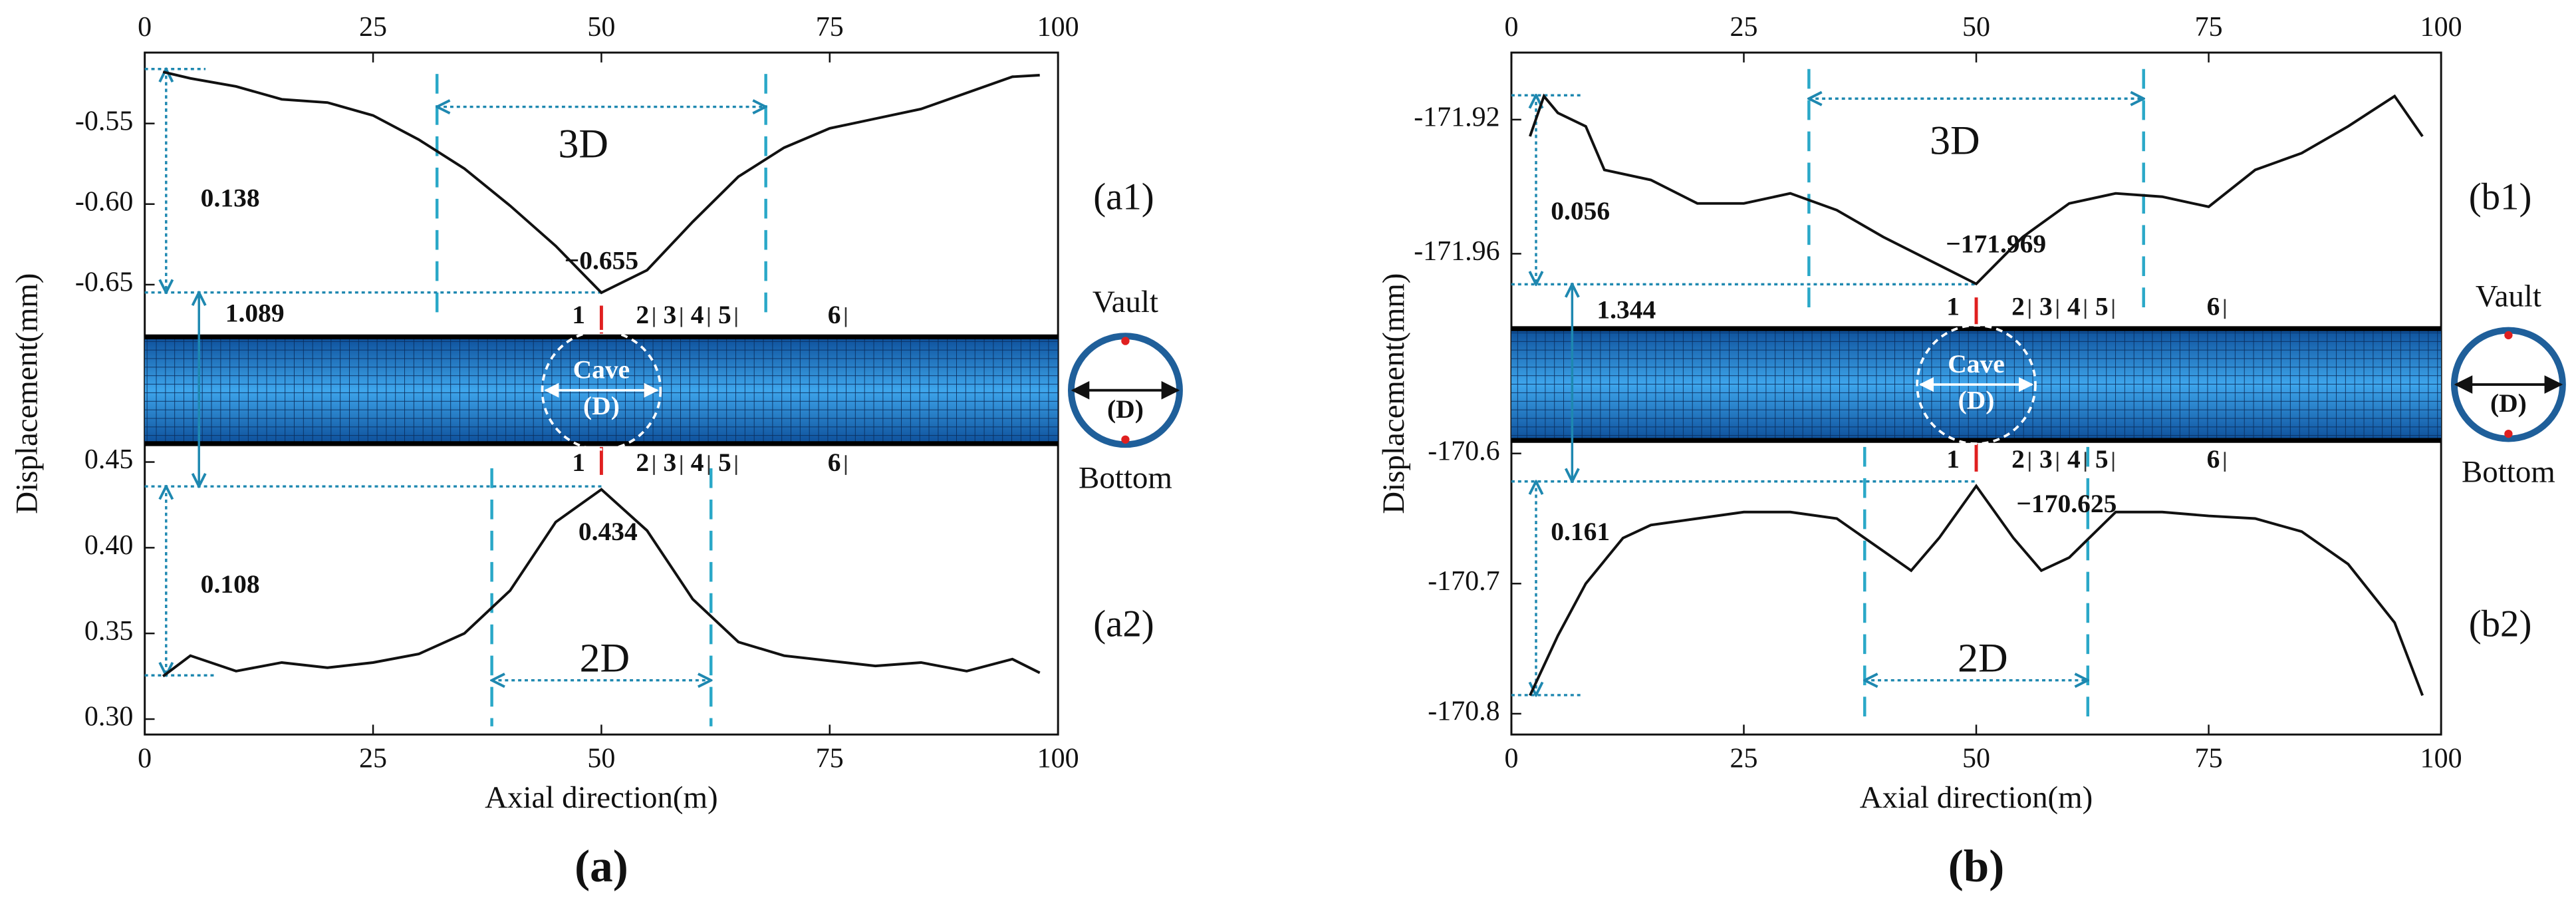 The height and width of the screenshot is (912, 2576). Describe the element at coordinates (608, 531) in the screenshot. I see `extreme-label: 0.434` at that location.